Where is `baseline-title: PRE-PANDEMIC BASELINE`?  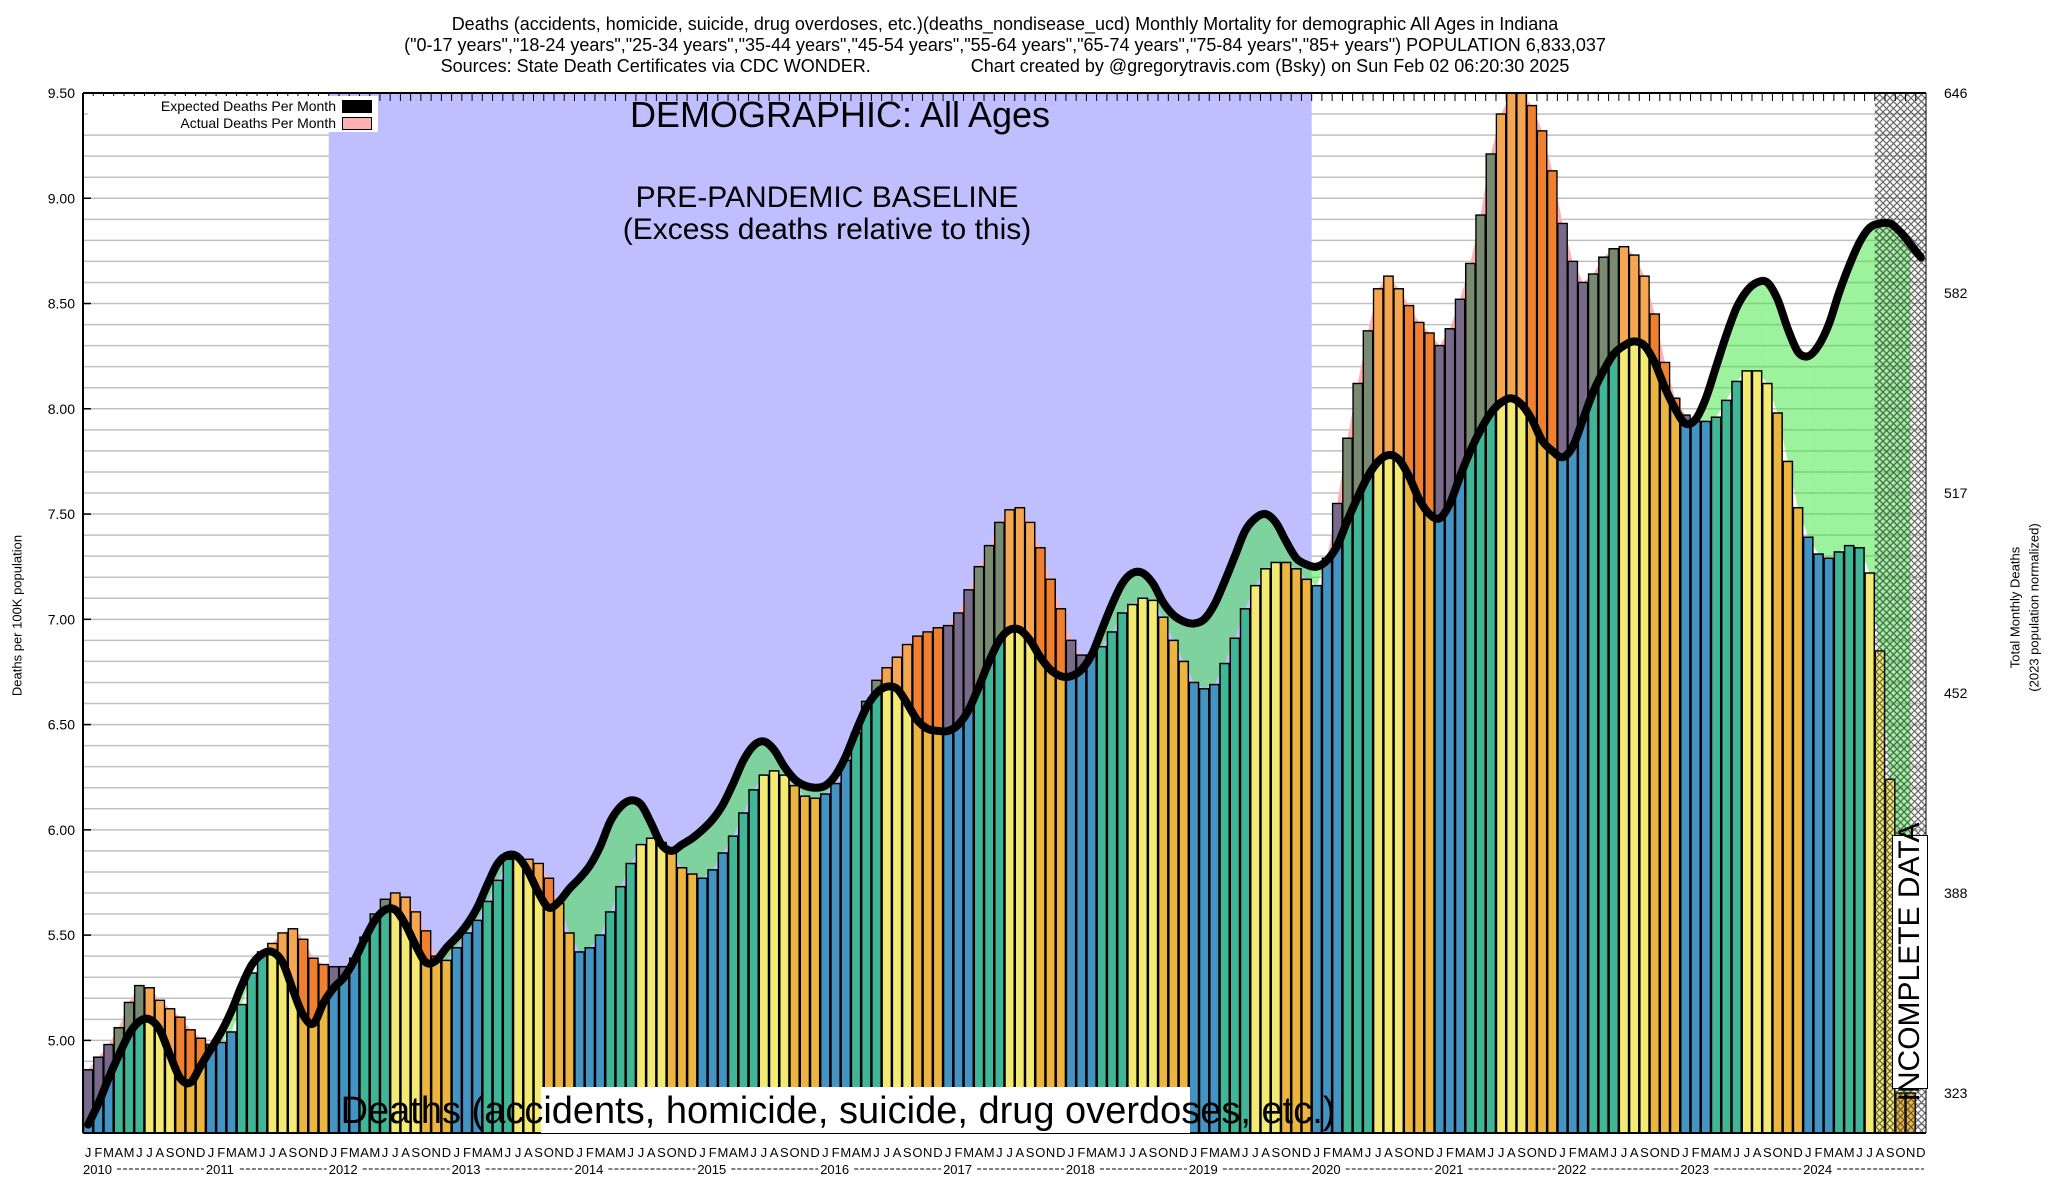
baseline-title: PRE-PANDEMIC BASELINE is located at coordinates (827, 197).